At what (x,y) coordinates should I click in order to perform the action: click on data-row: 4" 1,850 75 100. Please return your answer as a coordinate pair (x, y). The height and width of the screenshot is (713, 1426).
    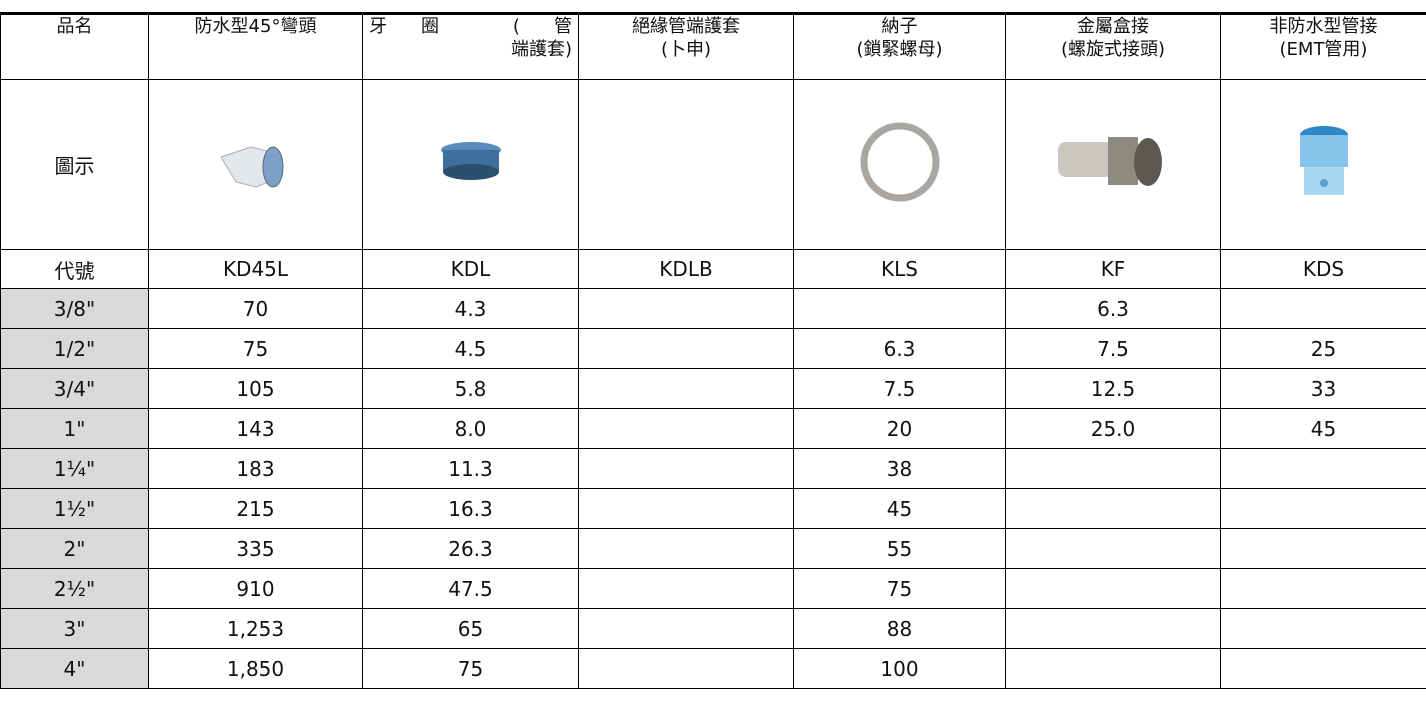
    Looking at the image, I should click on (713, 668).